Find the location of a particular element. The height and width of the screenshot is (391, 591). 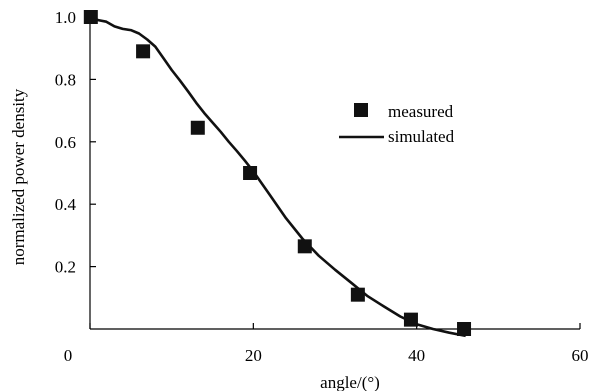

x-tick-label: 60 is located at coordinates (580, 355).